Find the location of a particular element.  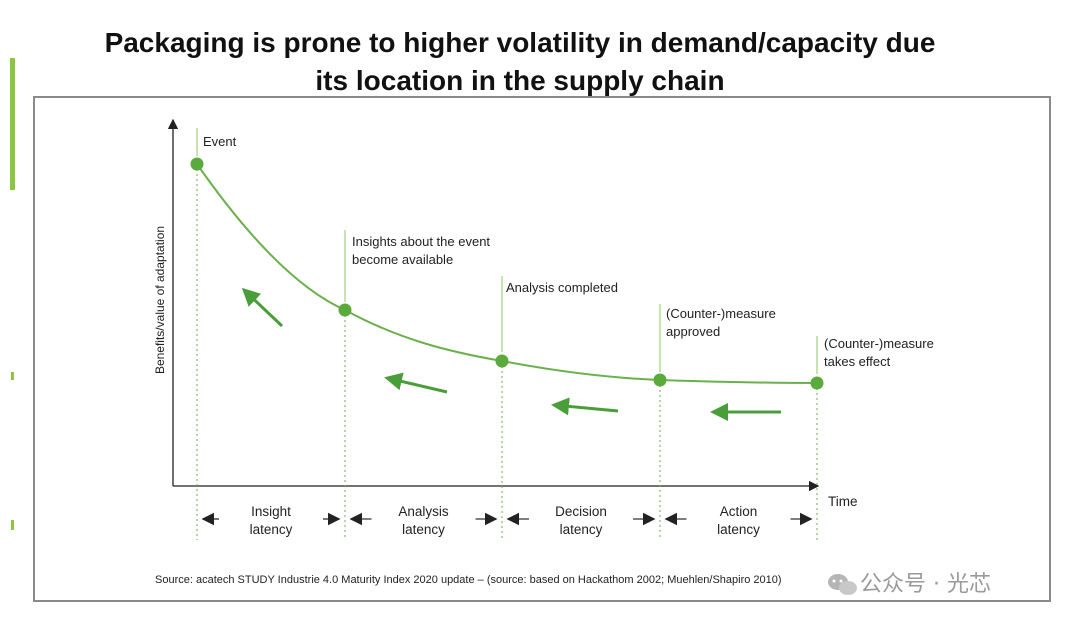

latency-label: Insight is located at coordinates (271, 511).